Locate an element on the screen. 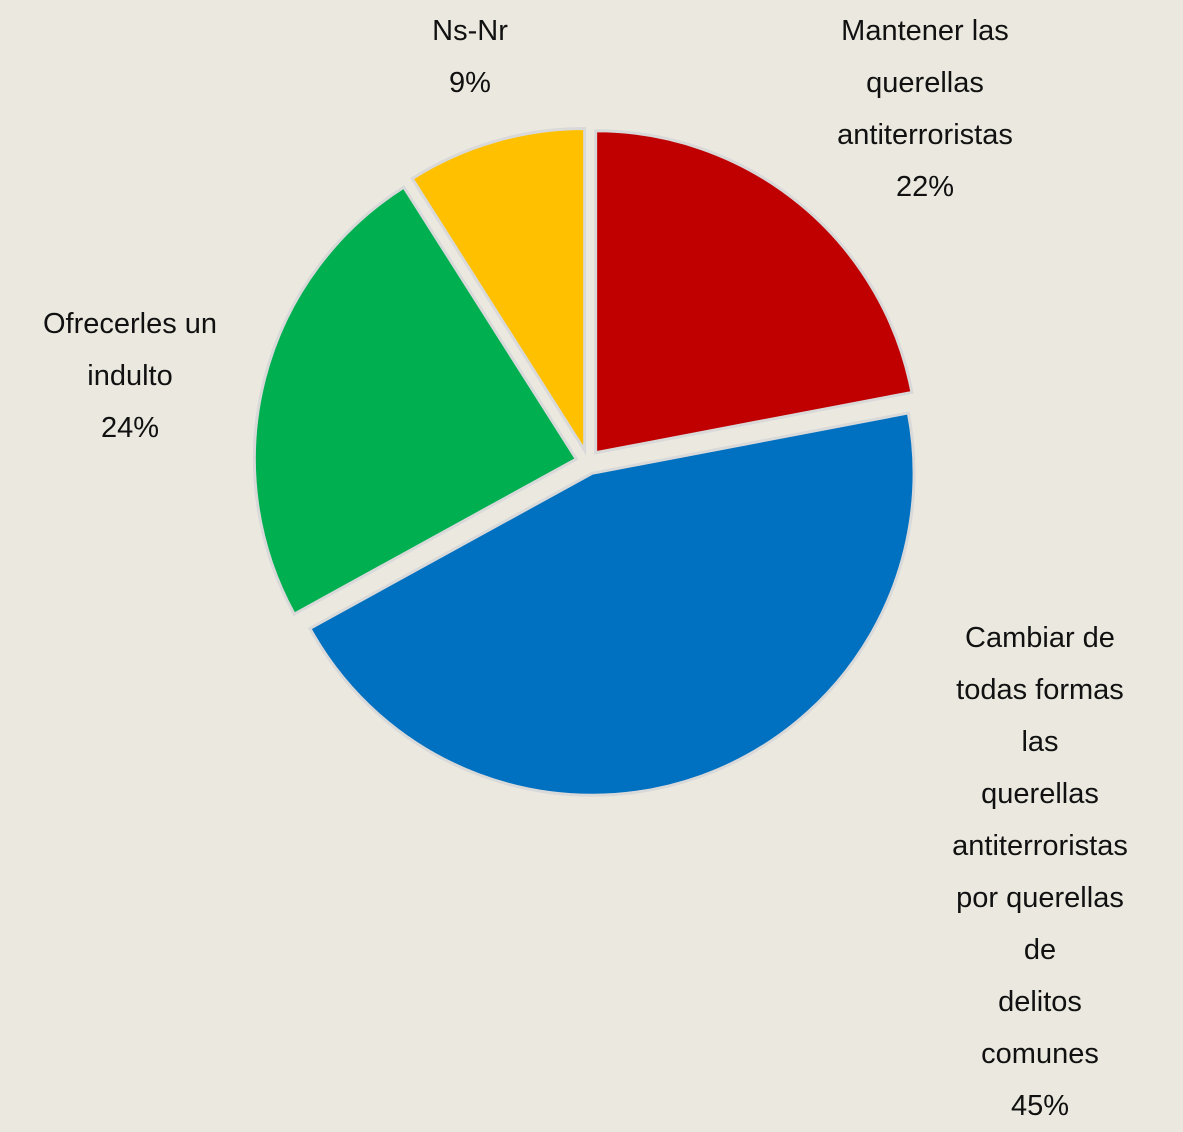  category-label: Ns-Nr is located at coordinates (470, 31).